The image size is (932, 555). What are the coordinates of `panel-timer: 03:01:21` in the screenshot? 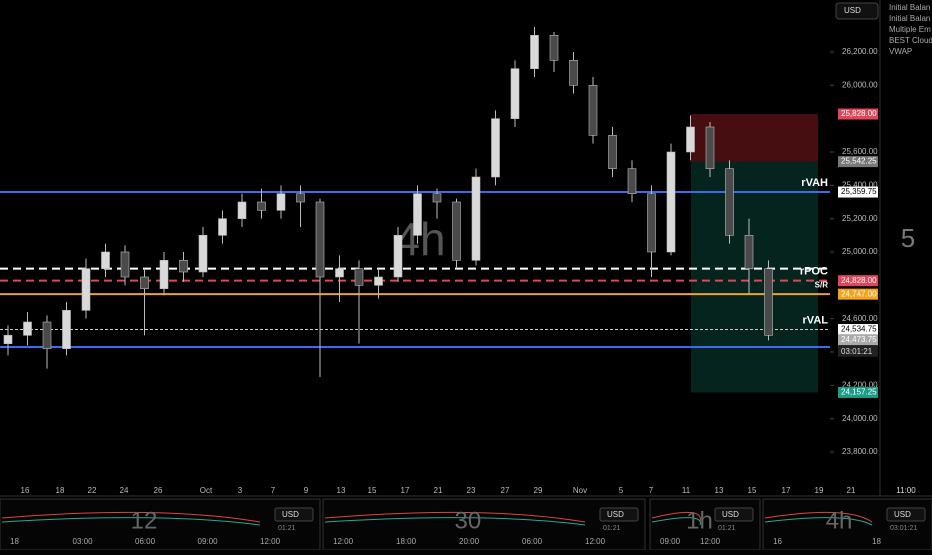 It's located at (903, 528).